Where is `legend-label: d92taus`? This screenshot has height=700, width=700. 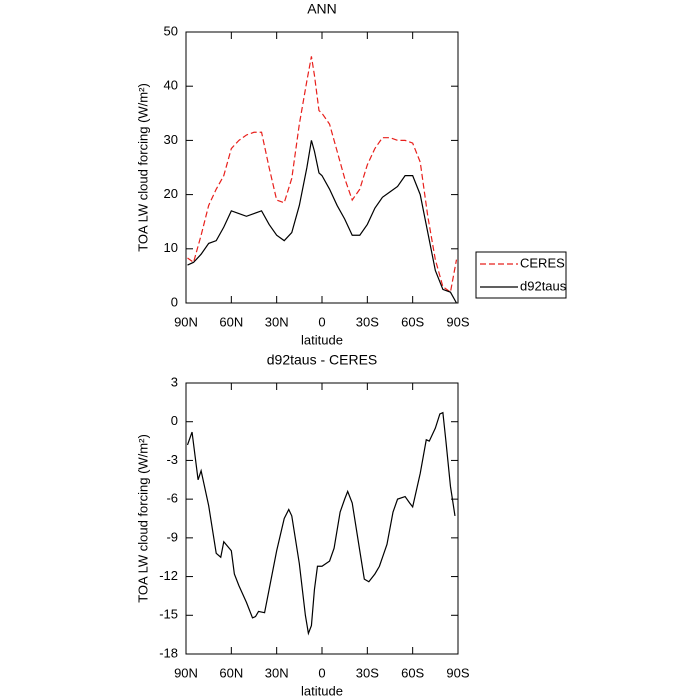
legend-label: d92taus is located at coordinates (543, 285).